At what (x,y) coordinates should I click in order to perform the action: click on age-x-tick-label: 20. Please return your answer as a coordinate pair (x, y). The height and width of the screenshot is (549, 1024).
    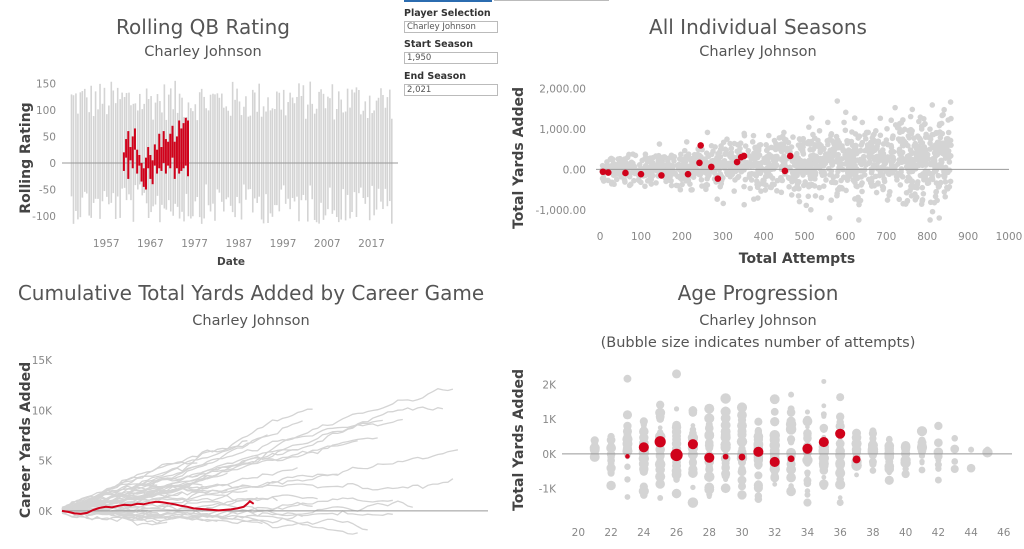
    Looking at the image, I should click on (578, 533).